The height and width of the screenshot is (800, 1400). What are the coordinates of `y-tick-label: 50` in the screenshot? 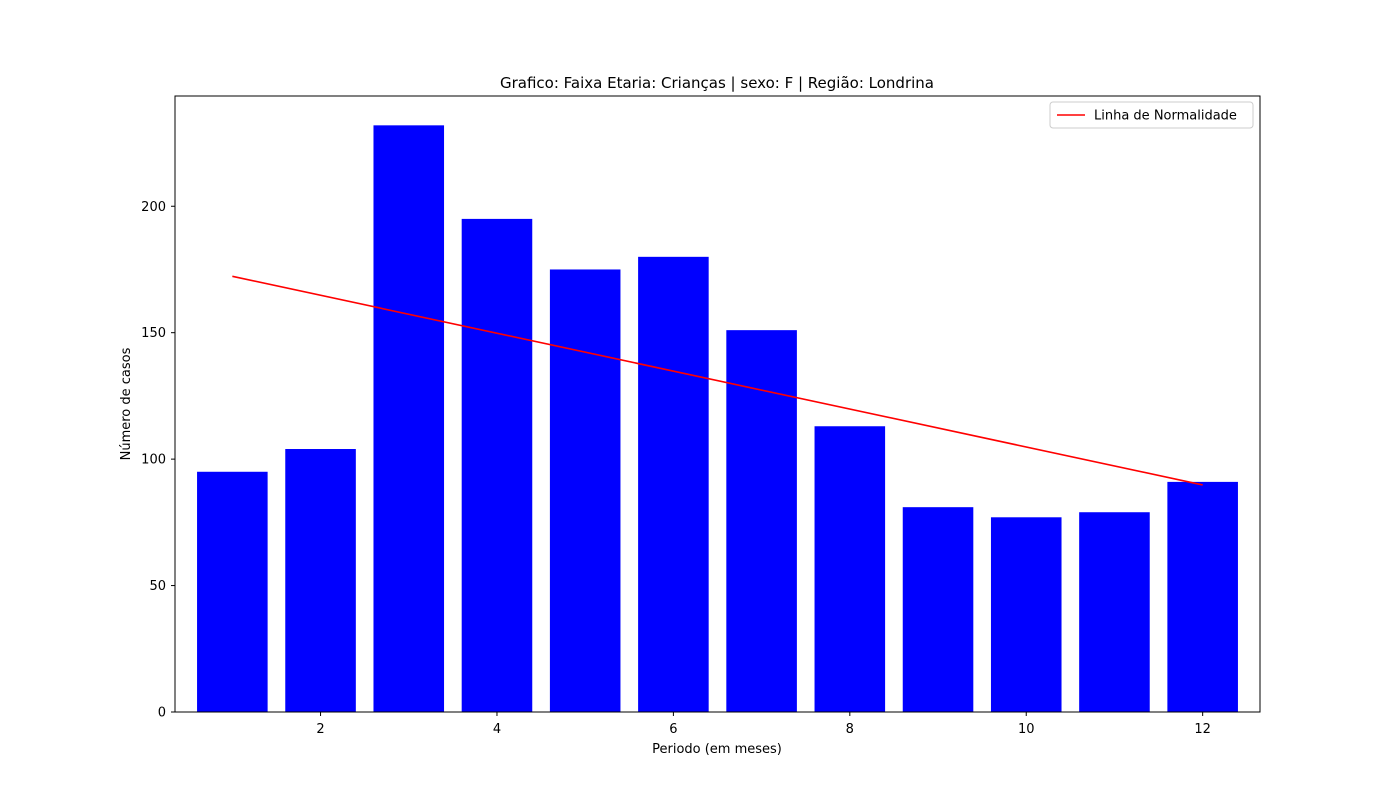 It's located at (157, 586).